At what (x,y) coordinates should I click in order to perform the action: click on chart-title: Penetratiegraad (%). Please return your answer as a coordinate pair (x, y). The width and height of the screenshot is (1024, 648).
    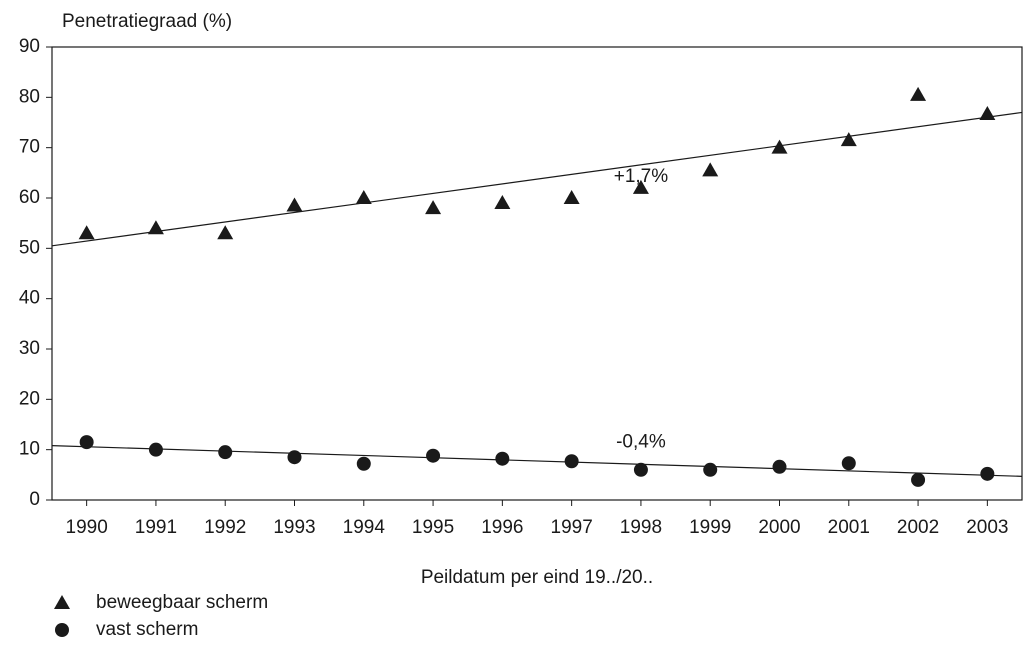
    Looking at the image, I should click on (147, 21).